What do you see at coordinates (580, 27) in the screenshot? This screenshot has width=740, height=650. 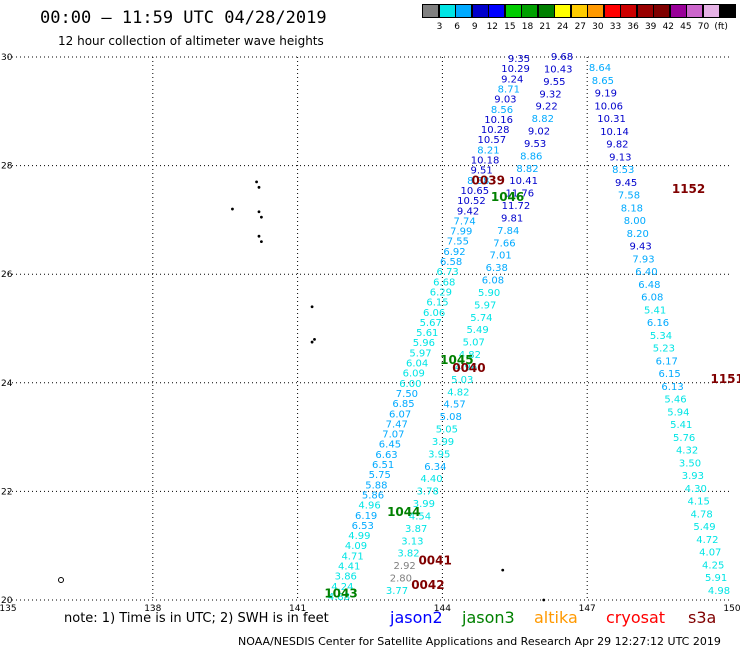 I see `color-scale-label: 27` at bounding box center [580, 27].